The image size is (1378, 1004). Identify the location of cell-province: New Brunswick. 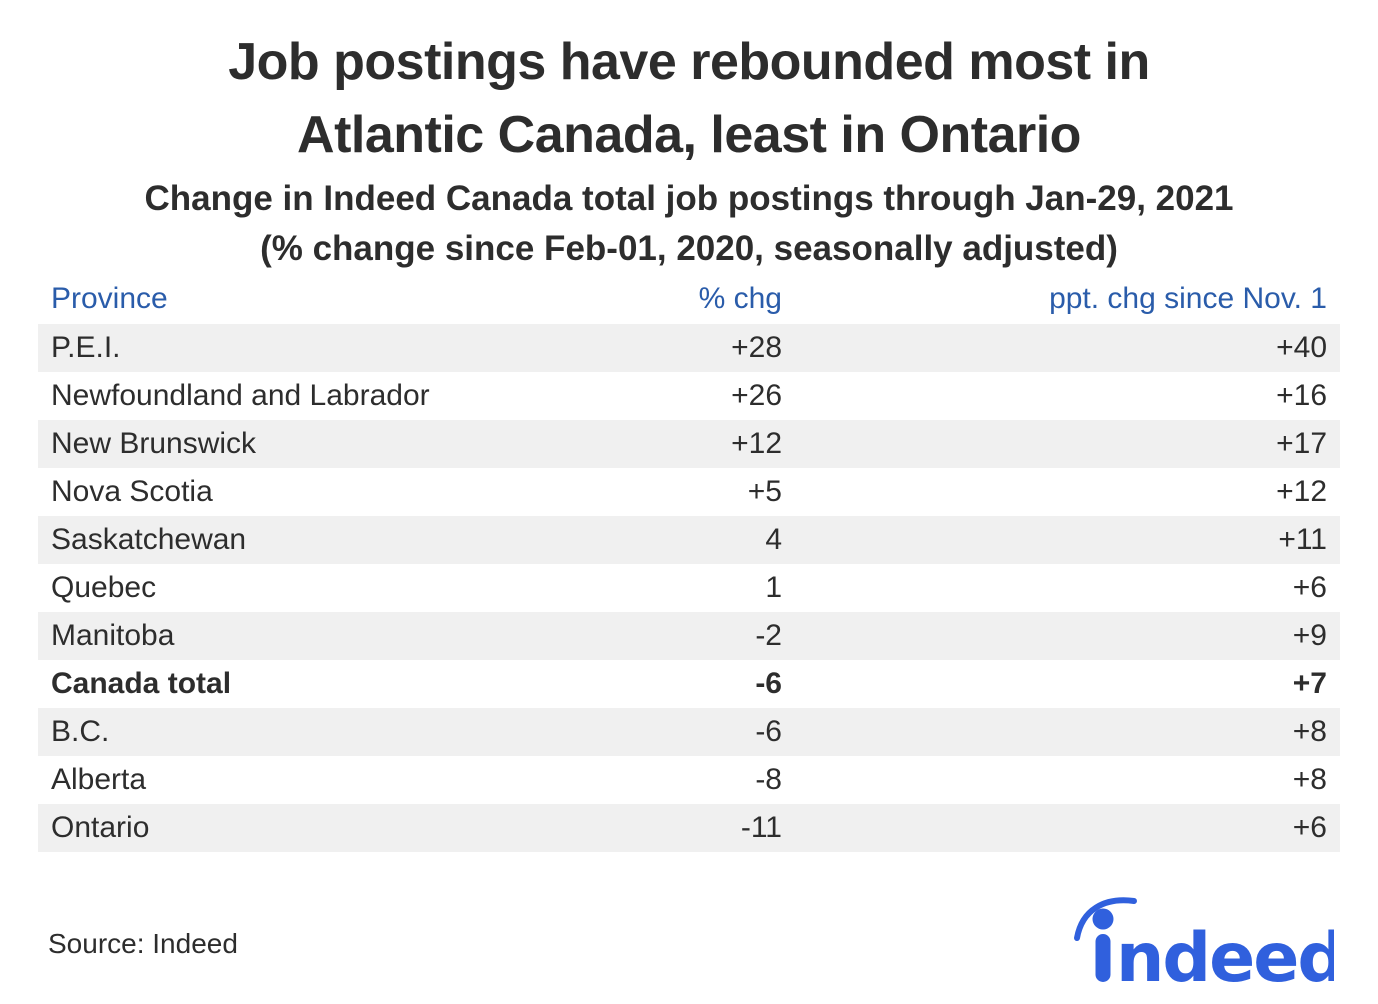
(154, 443).